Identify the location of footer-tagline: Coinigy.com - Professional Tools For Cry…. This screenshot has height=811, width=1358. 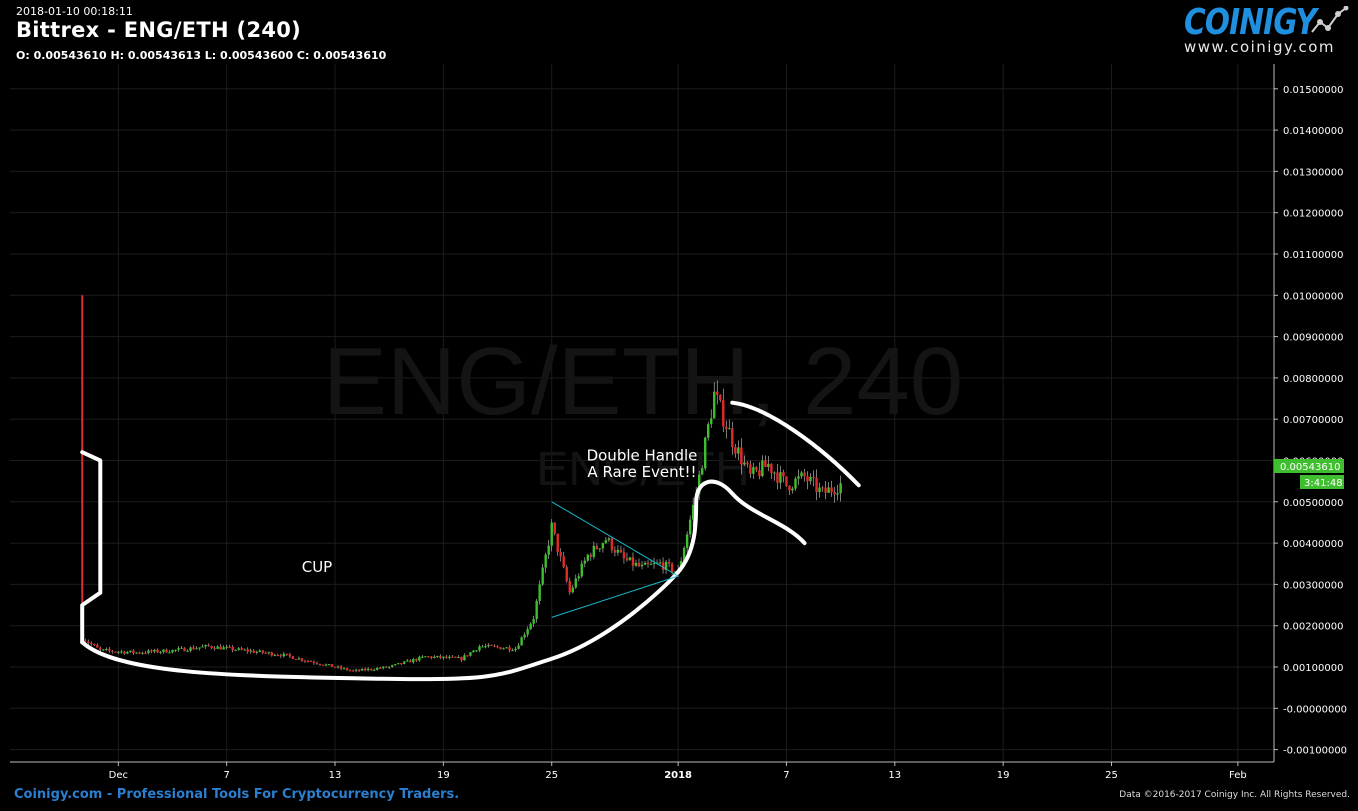
(237, 794).